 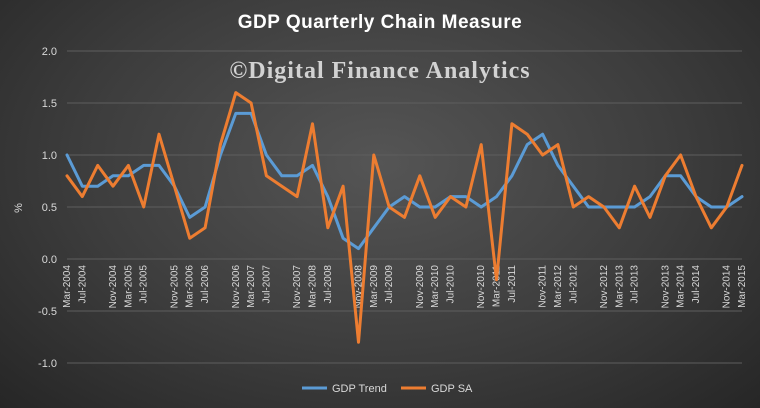 What do you see at coordinates (47, 364) in the screenshot?
I see `y-tick-label: -1.0` at bounding box center [47, 364].